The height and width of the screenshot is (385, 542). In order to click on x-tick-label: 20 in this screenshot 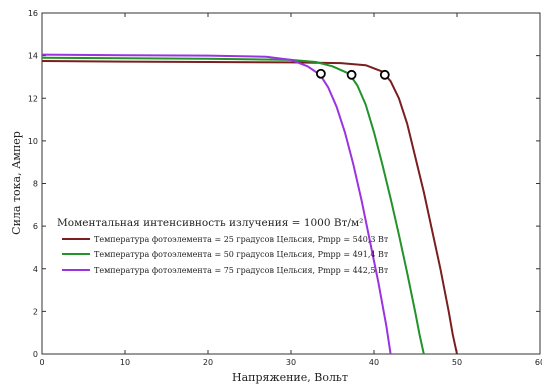, I will do `click(208, 362)`.